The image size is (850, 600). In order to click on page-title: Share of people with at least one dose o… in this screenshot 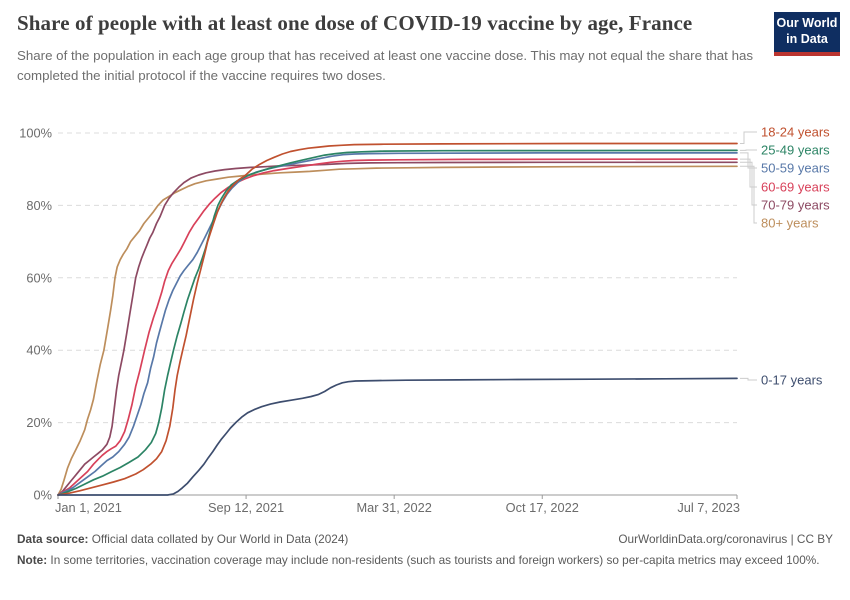, I will do `click(355, 23)`.